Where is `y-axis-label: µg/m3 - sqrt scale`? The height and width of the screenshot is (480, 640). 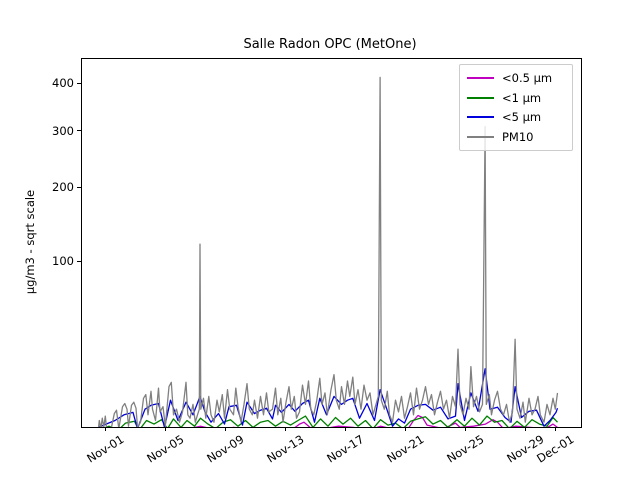 y-axis-label: µg/m3 - sqrt scale is located at coordinates (30, 242).